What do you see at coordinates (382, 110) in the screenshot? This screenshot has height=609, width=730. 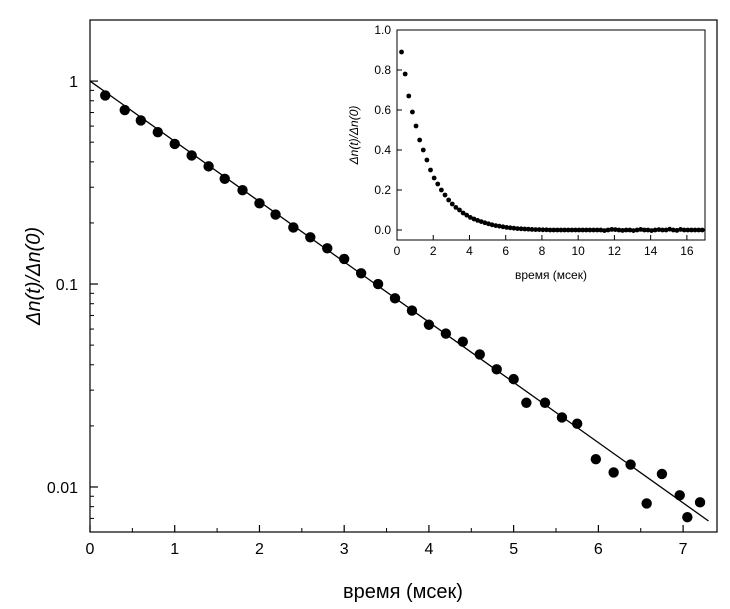 I see `inset-y-tick-label: 0.6` at bounding box center [382, 110].